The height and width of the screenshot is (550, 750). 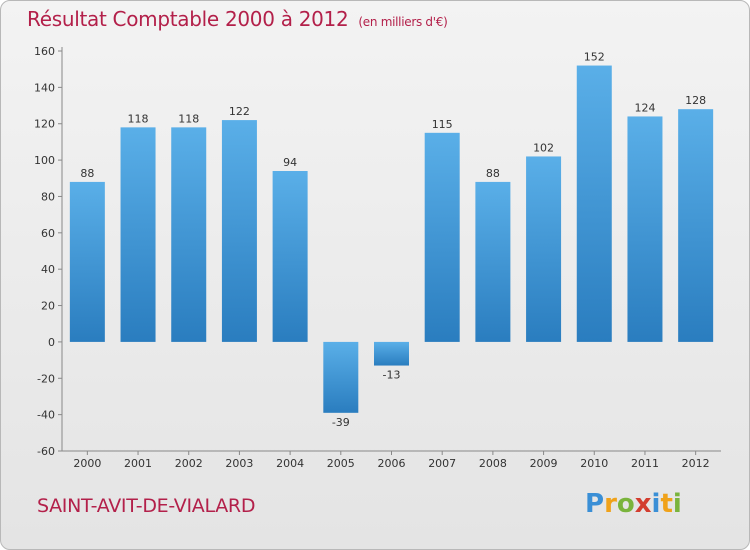 I want to click on x-tick-label: 2008, so click(x=493, y=463).